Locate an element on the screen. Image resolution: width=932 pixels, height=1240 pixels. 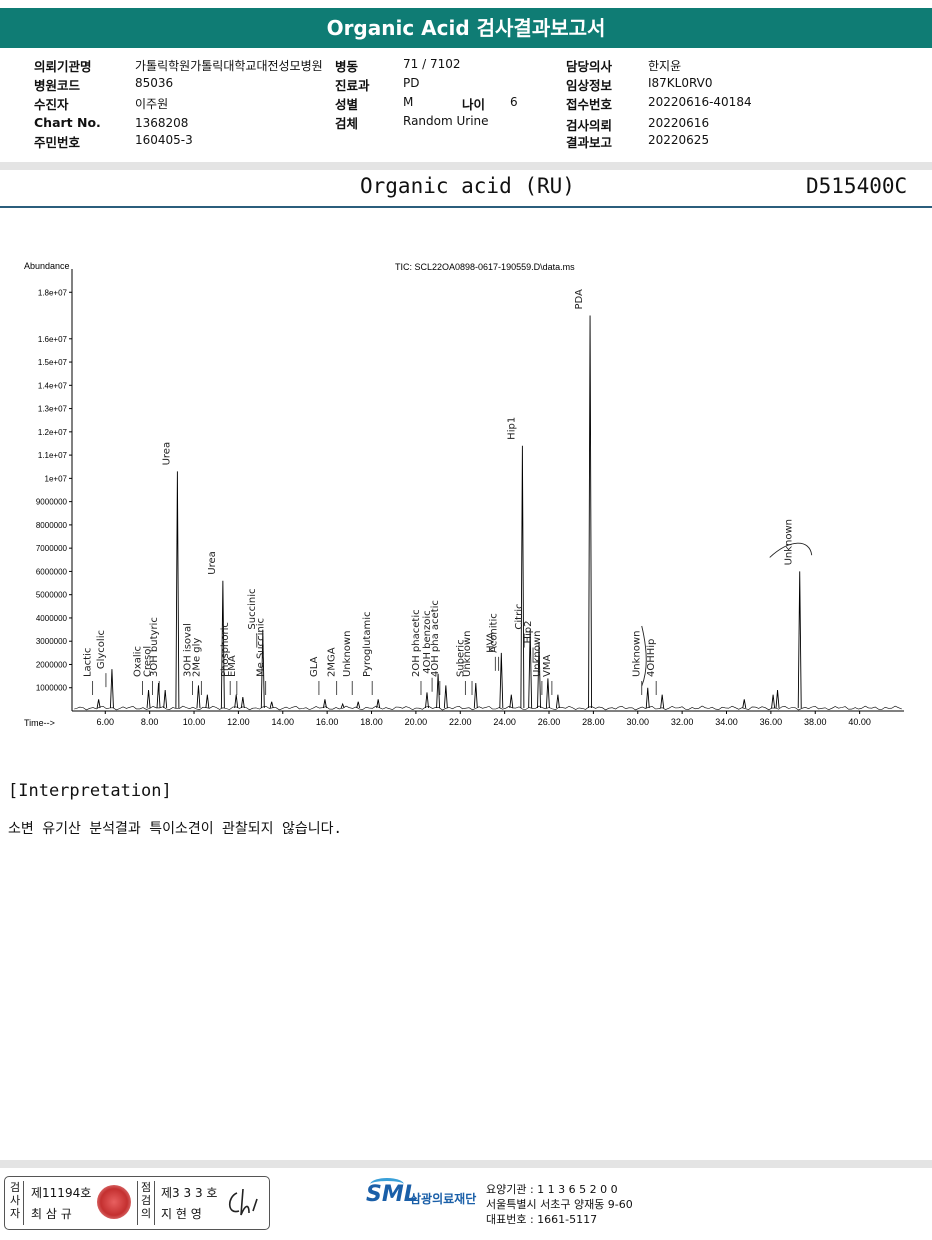
interpretation-heading: [Interpretation] is located at coordinates (90, 791).